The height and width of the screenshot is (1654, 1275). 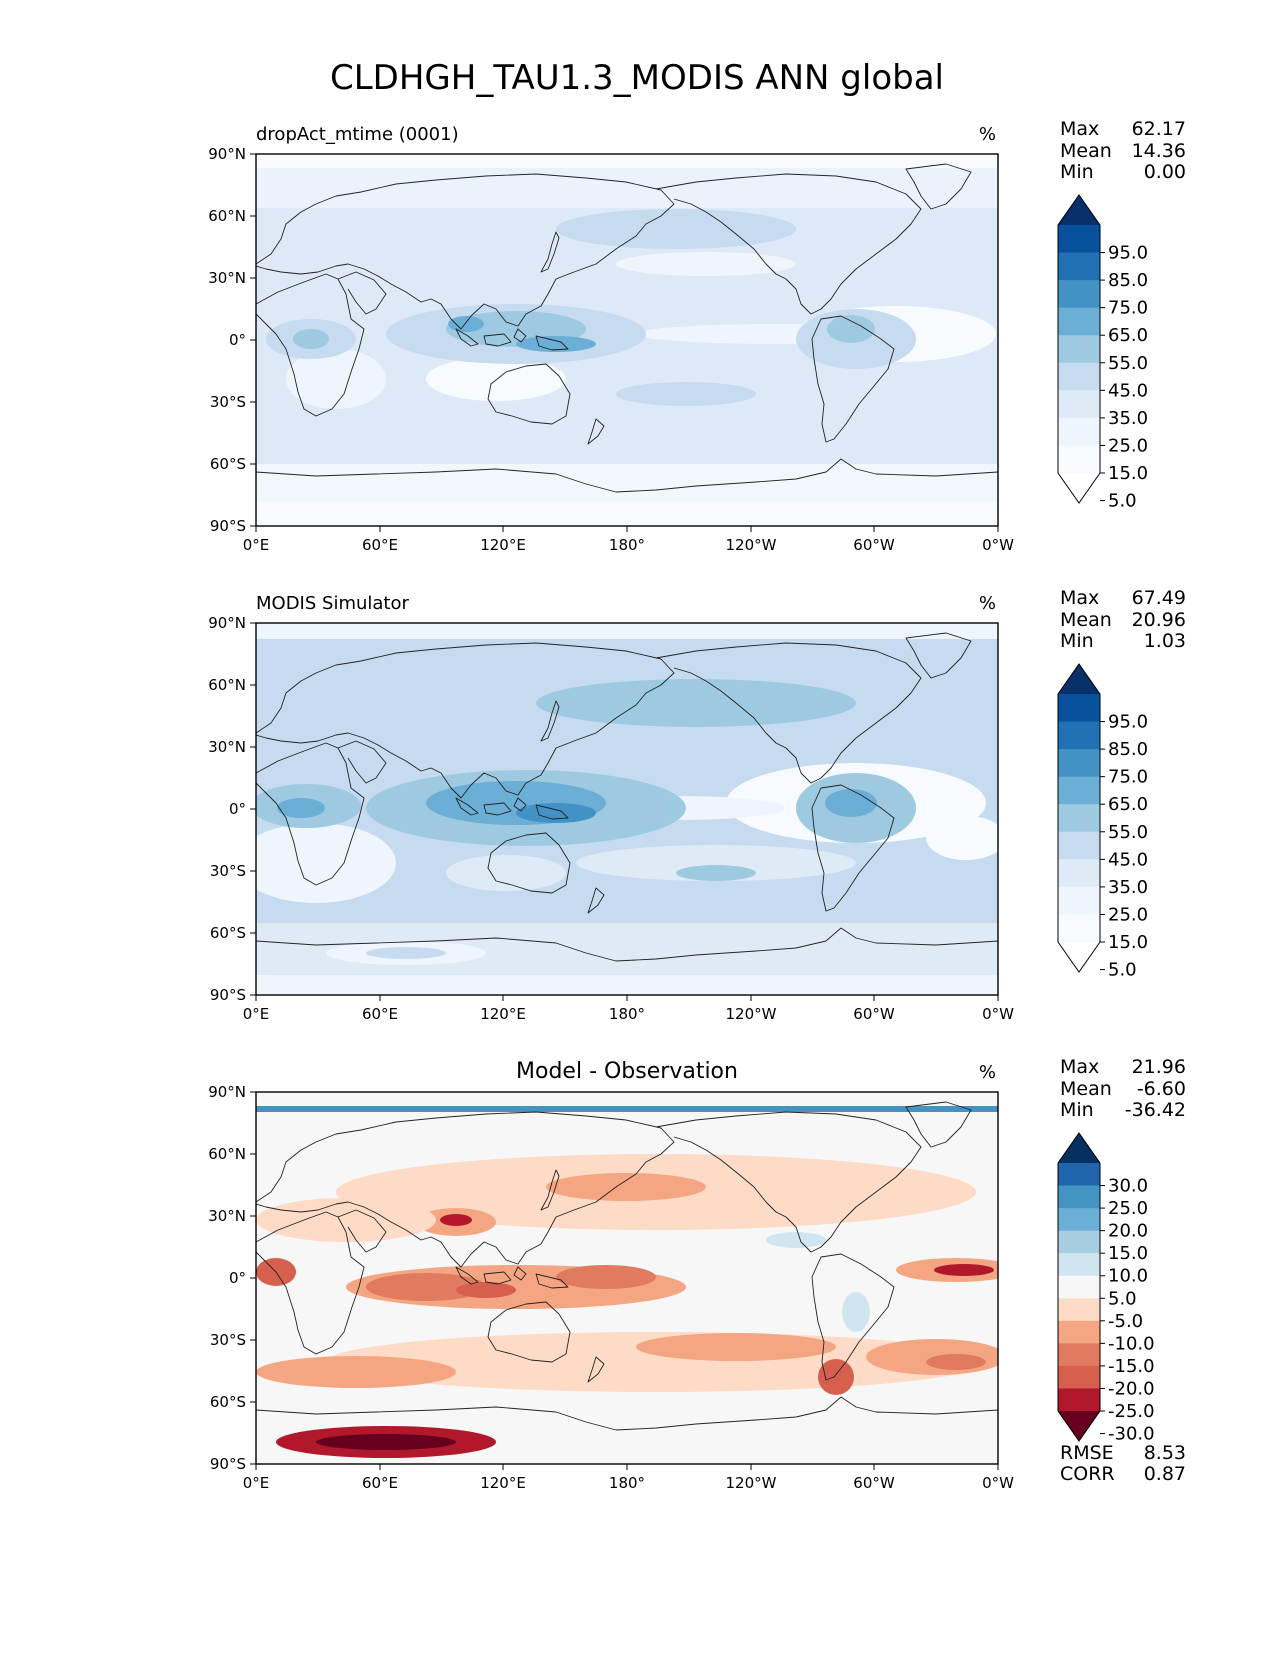 What do you see at coordinates (1123, 150) in the screenshot?
I see `stats-block: Max 62.17 Mean 14.36 Min 0.00` at bounding box center [1123, 150].